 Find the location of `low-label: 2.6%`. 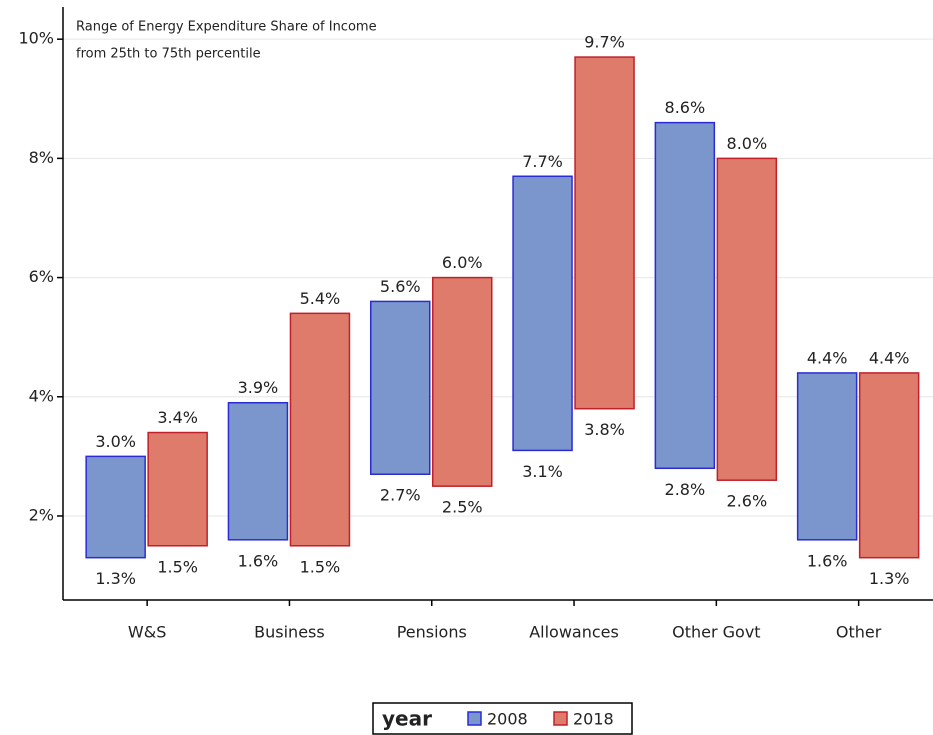

low-label: 2.6% is located at coordinates (747, 501).